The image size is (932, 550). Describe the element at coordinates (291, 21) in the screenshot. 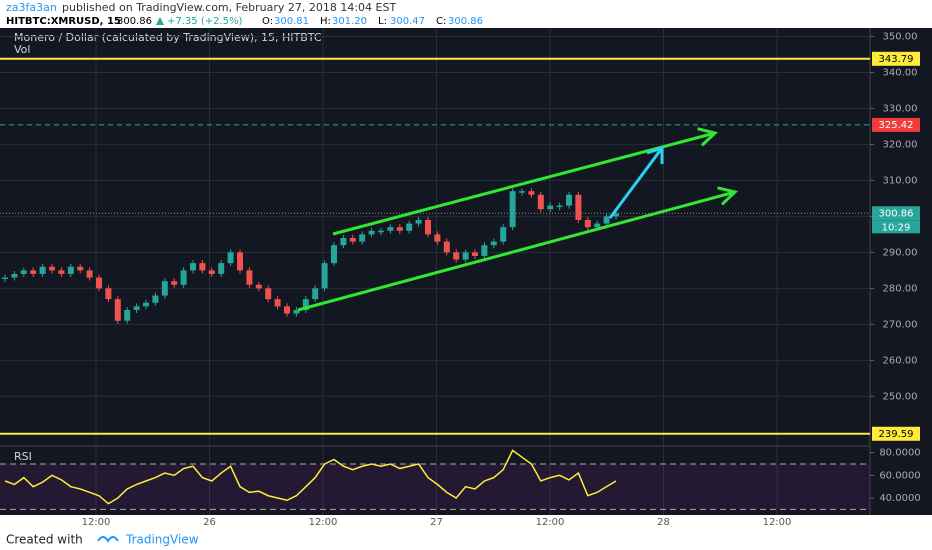

I see `ohlc-value: 300.81` at that location.